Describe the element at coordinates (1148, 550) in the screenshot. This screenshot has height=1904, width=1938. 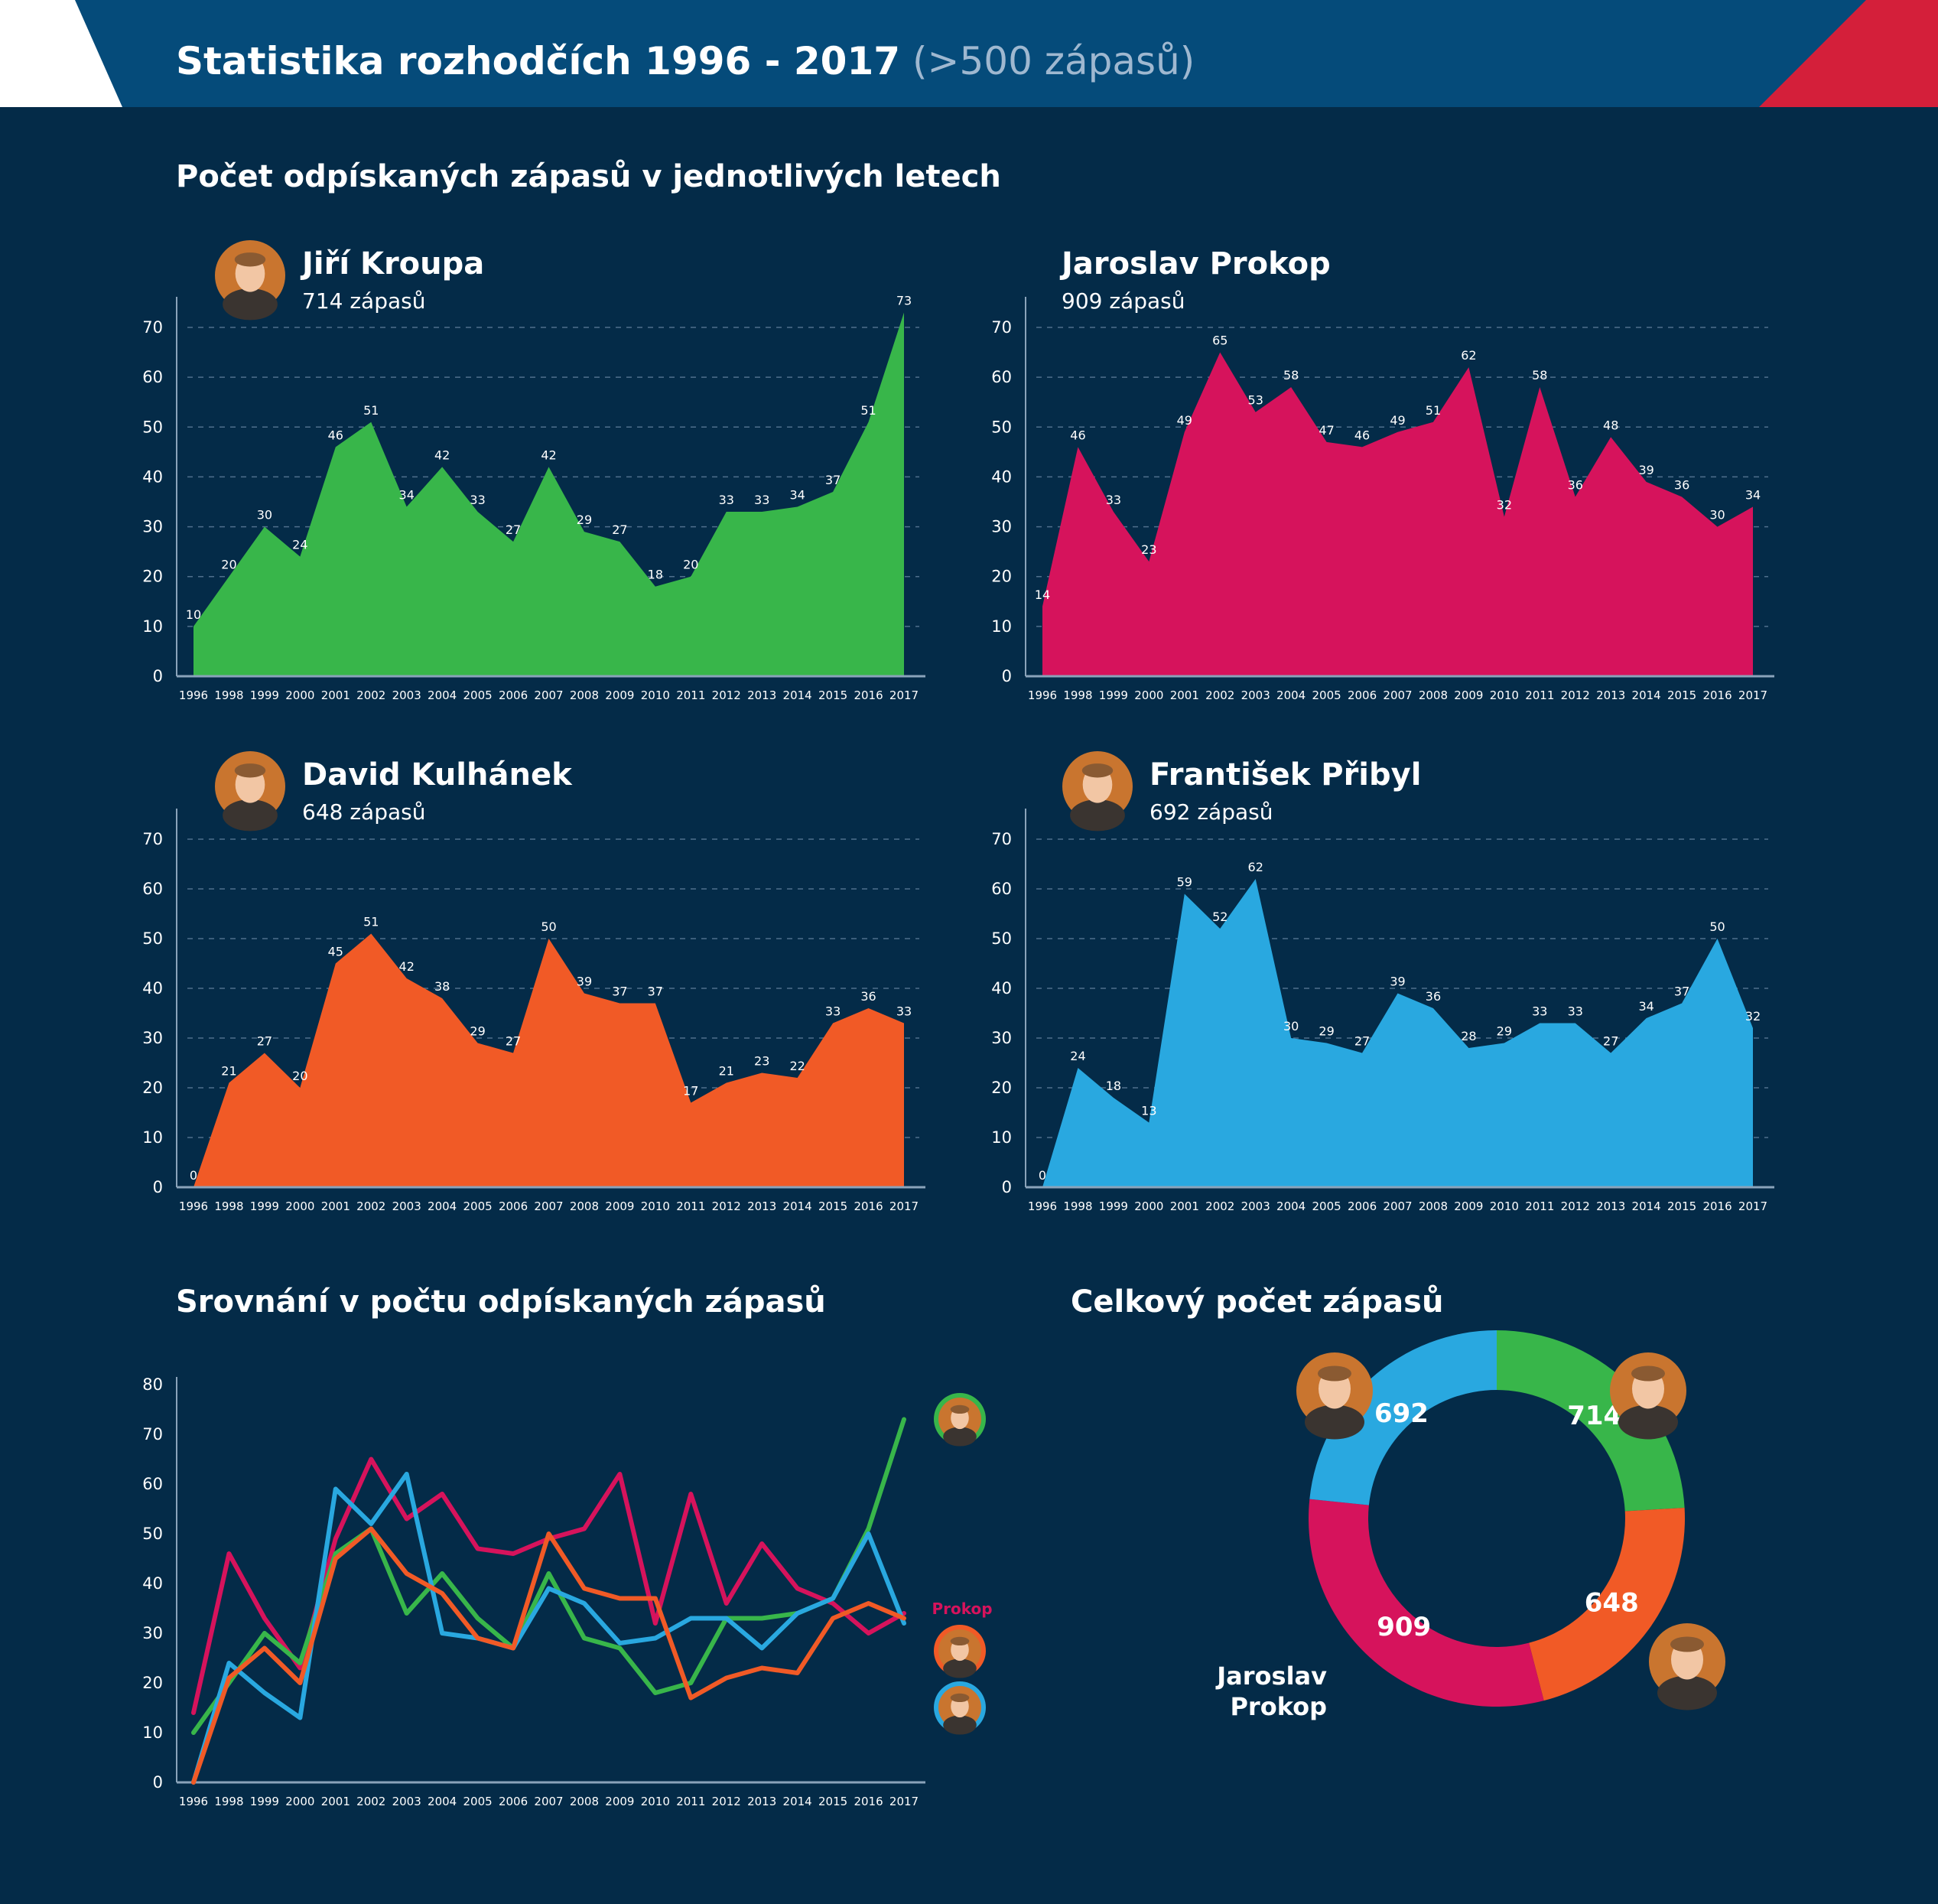
I see `data-label: 23` at that location.